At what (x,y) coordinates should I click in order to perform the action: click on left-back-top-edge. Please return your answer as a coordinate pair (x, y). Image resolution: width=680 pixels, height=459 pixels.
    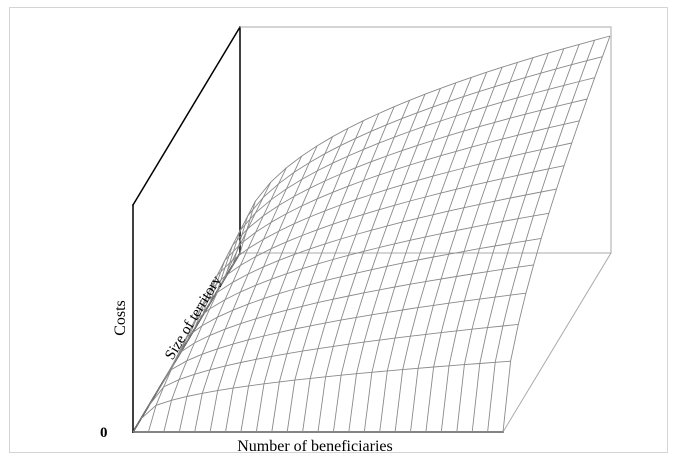
    Looking at the image, I should click on (186, 116).